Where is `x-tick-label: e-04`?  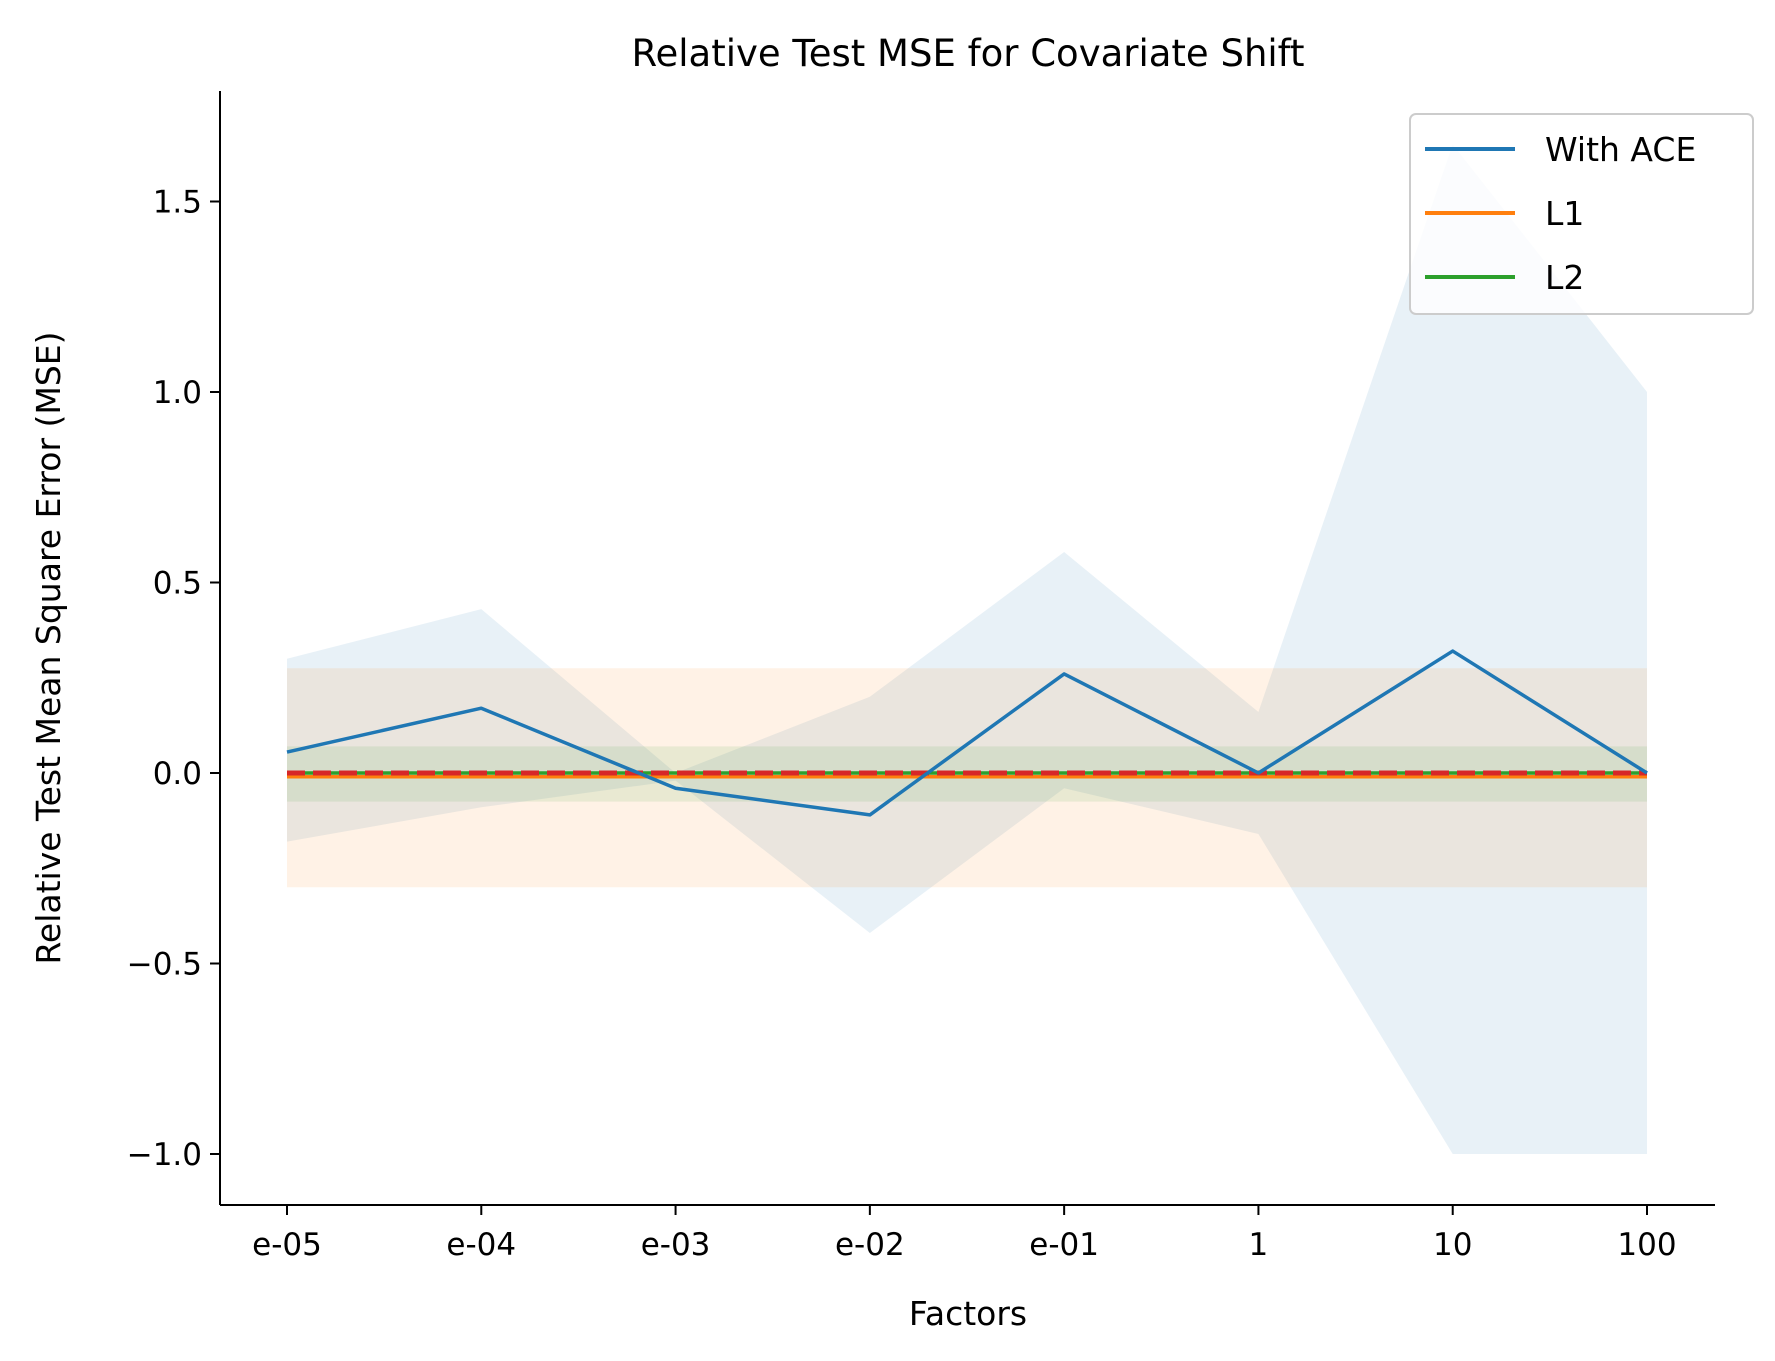 x-tick-label: e-04 is located at coordinates (481, 1245).